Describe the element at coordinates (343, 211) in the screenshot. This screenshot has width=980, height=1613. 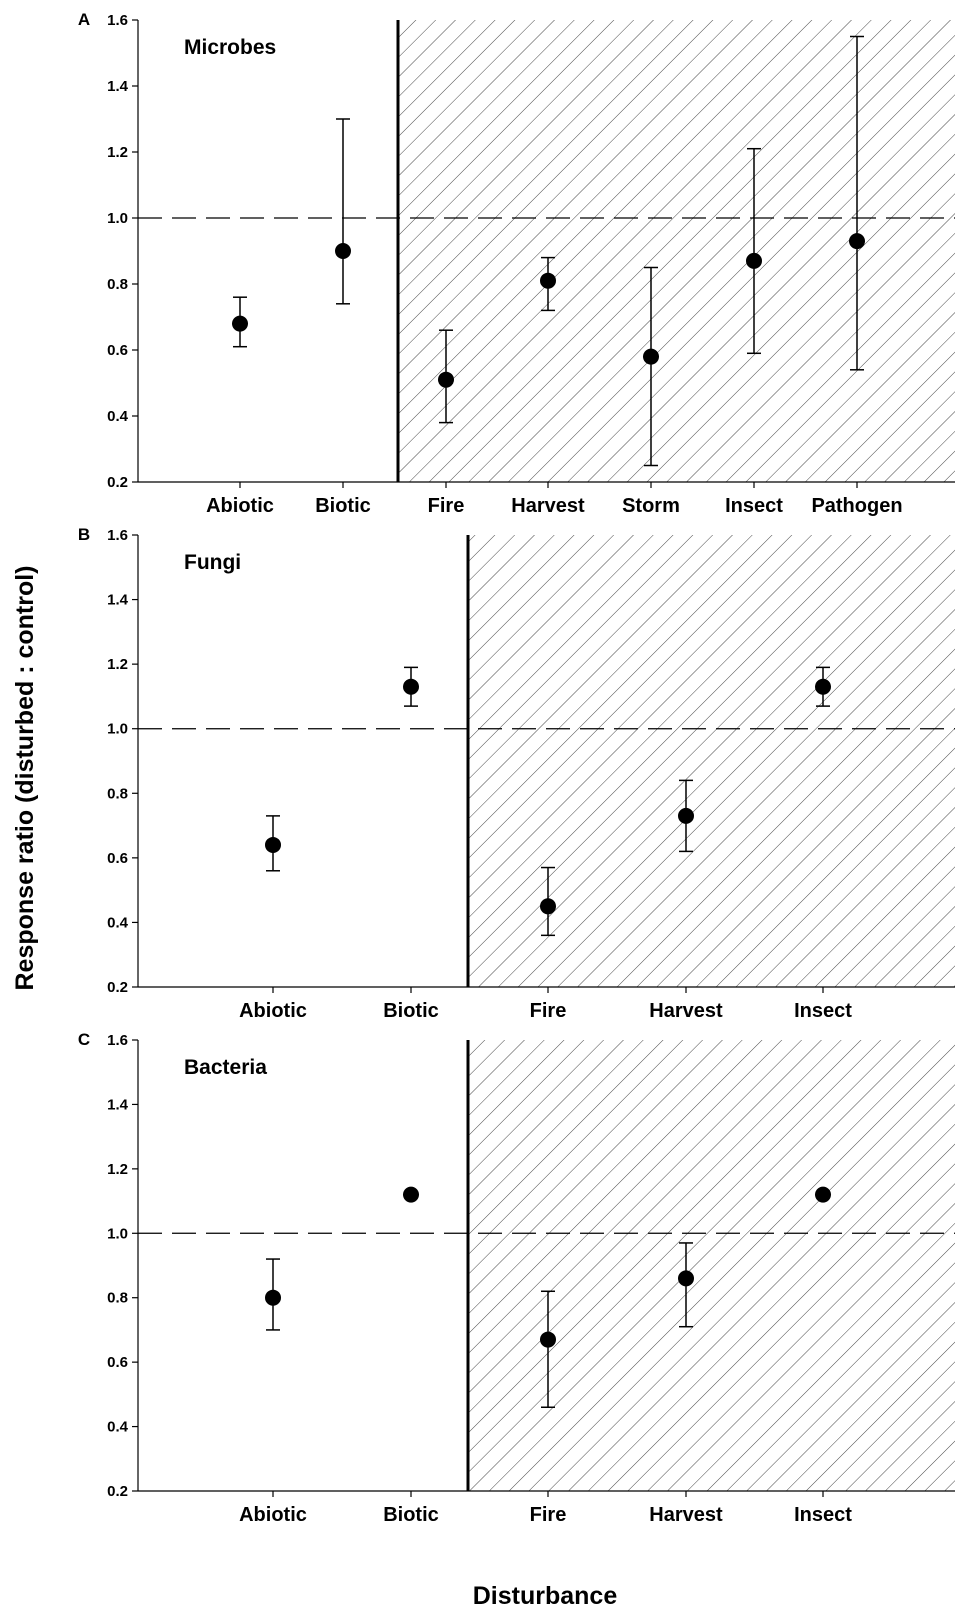
I see `error-bar-biotic` at that location.